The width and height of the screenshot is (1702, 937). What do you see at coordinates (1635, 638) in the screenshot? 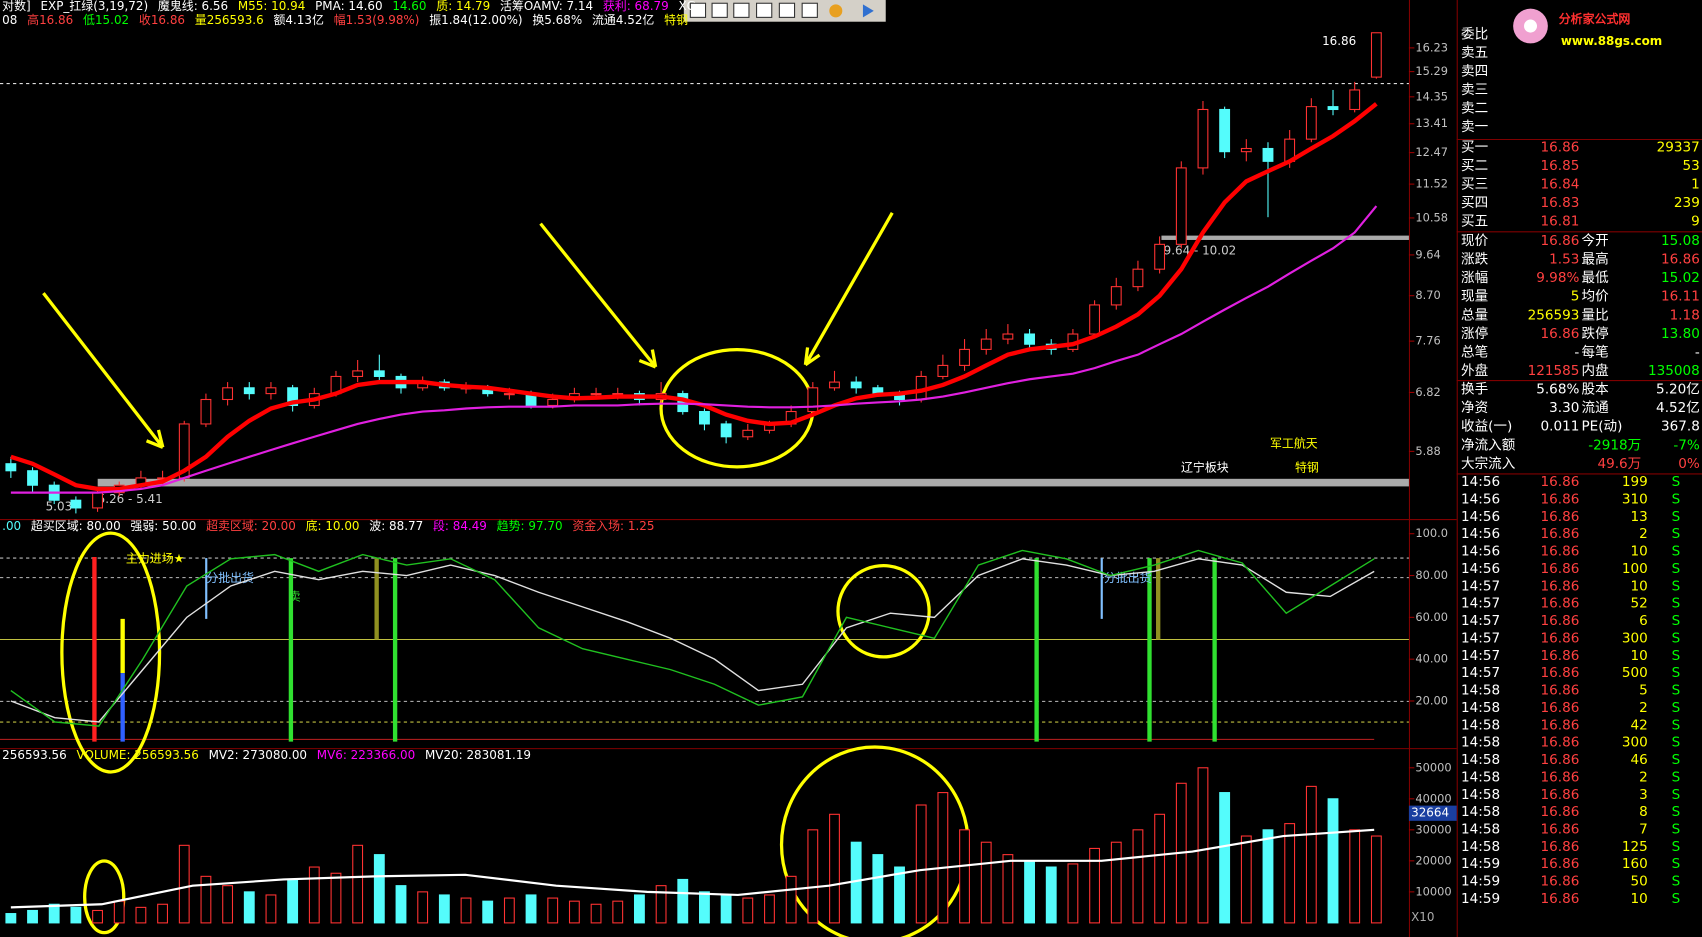
I see `trade-volume: 300` at bounding box center [1635, 638].